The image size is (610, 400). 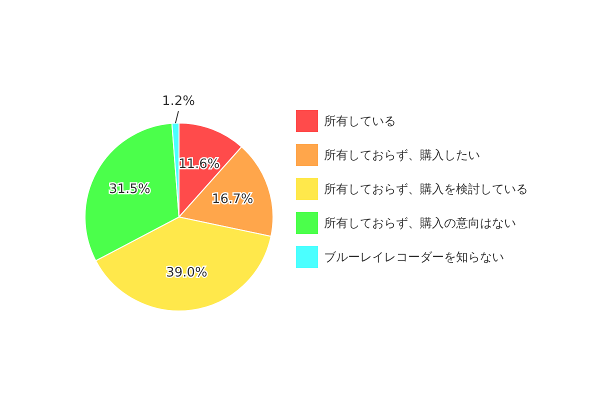 I want to click on legend-label: ブルーレイレコーダーを知らない, so click(x=414, y=257).